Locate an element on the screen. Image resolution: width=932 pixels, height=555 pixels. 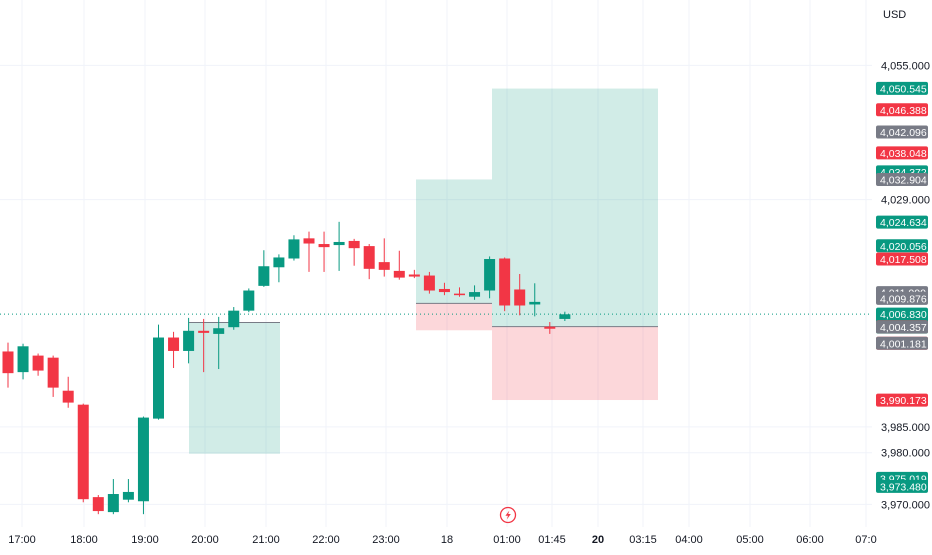
price-badge-text: 4,004.357 is located at coordinates (903, 328).